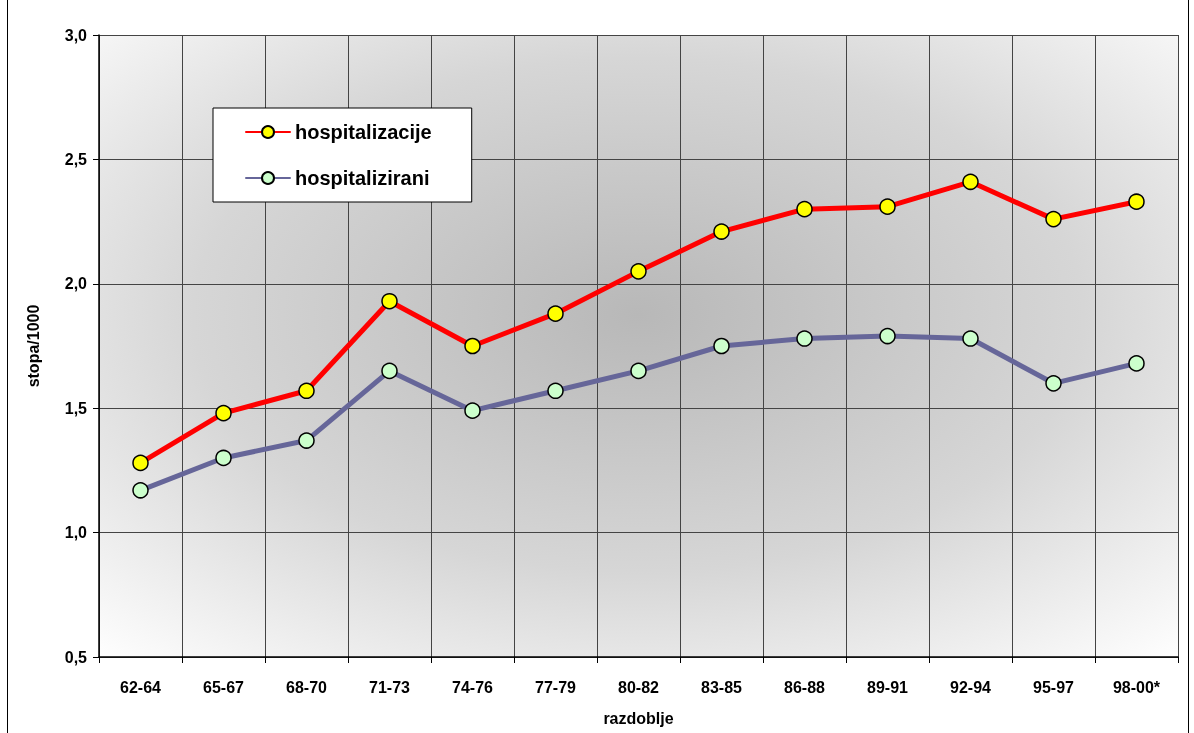 The image size is (1194, 733). I want to click on x-tick-label: 74-76, so click(473, 687).